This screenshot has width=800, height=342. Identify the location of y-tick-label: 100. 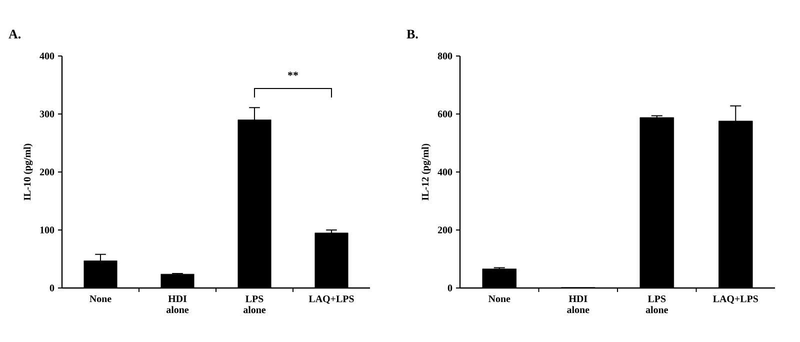
(47, 230).